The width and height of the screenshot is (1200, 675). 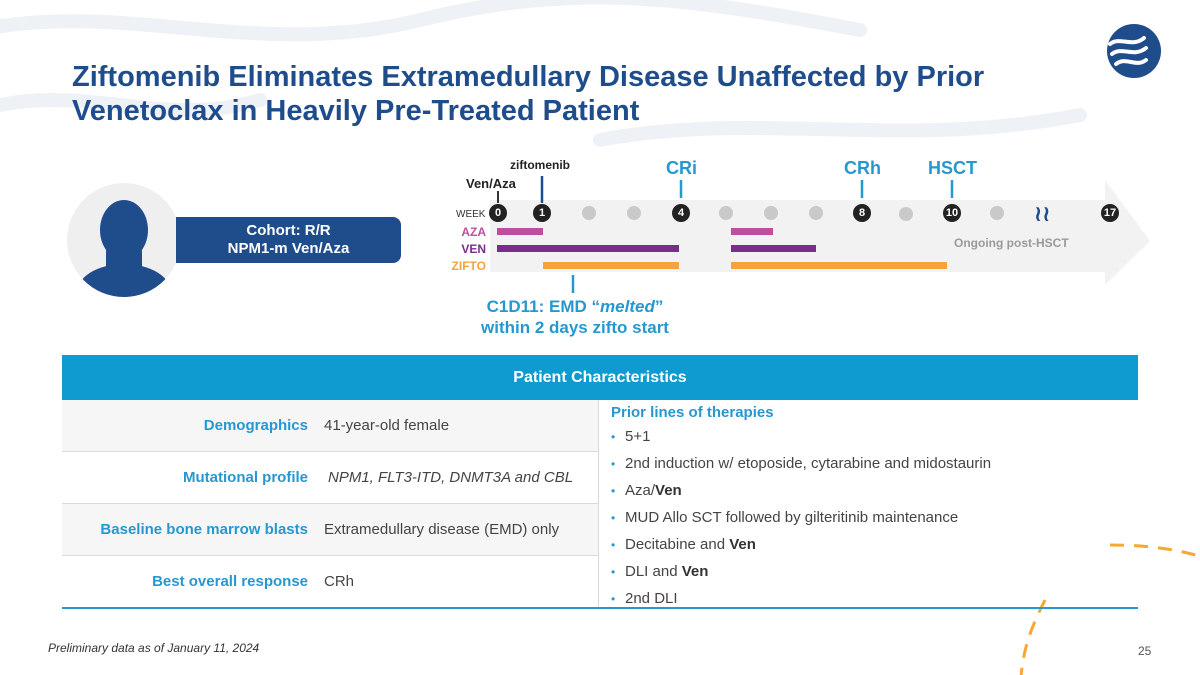 I want to click on row-value: NPM1, FLT3-ITD, DNMT3A and CBL, so click(x=451, y=477).